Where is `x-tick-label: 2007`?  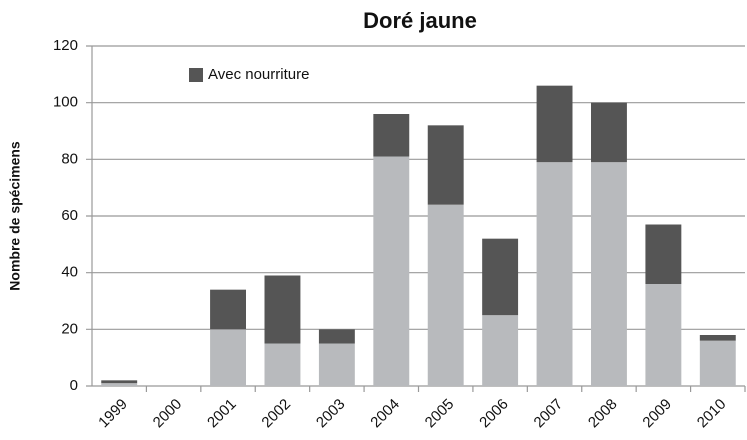
x-tick-label: 2007 is located at coordinates (549, 414).